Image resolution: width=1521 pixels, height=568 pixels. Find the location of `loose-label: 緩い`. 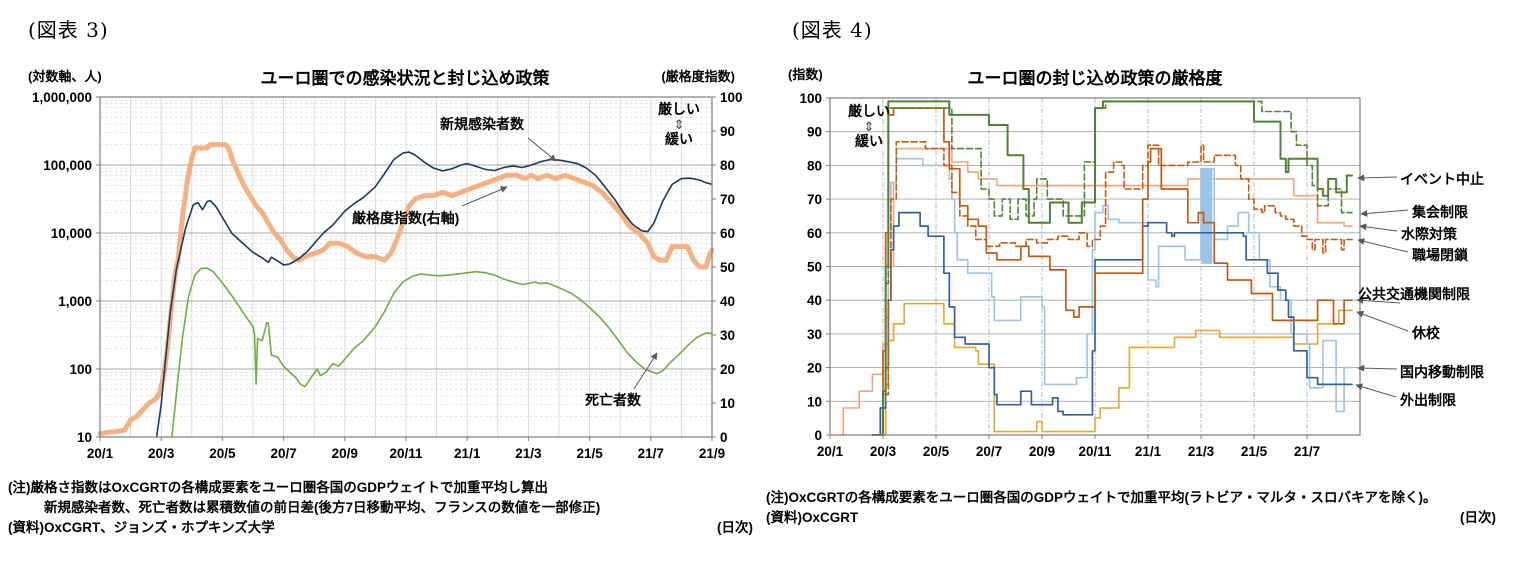

loose-label: 緩い is located at coordinates (679, 139).